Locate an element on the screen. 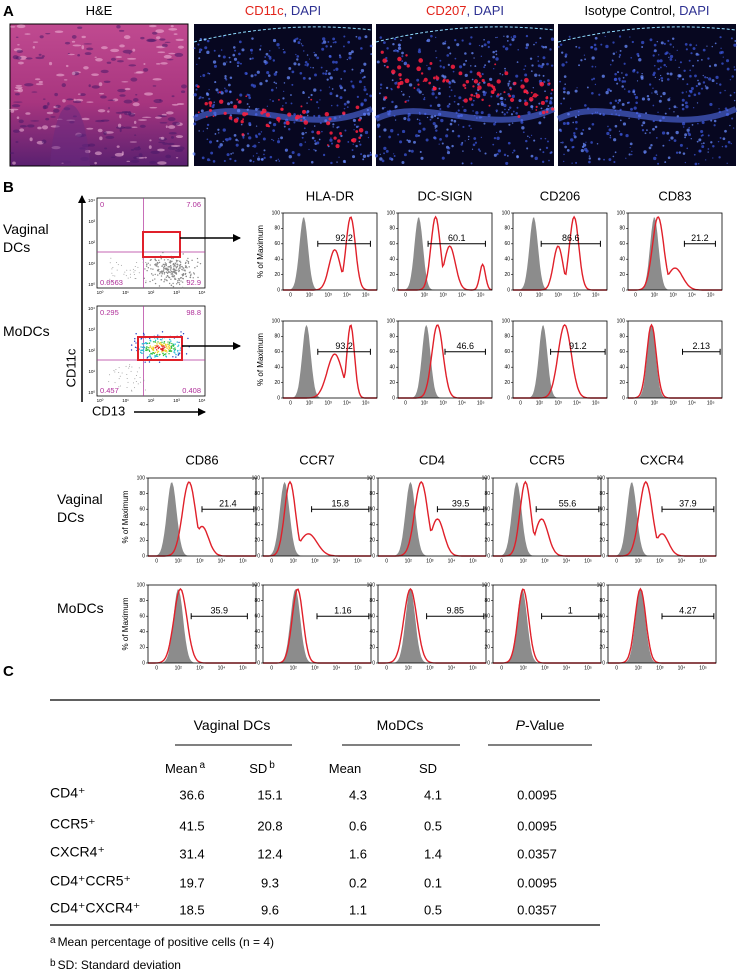  cell-value: 0.0357 is located at coordinates (537, 853).